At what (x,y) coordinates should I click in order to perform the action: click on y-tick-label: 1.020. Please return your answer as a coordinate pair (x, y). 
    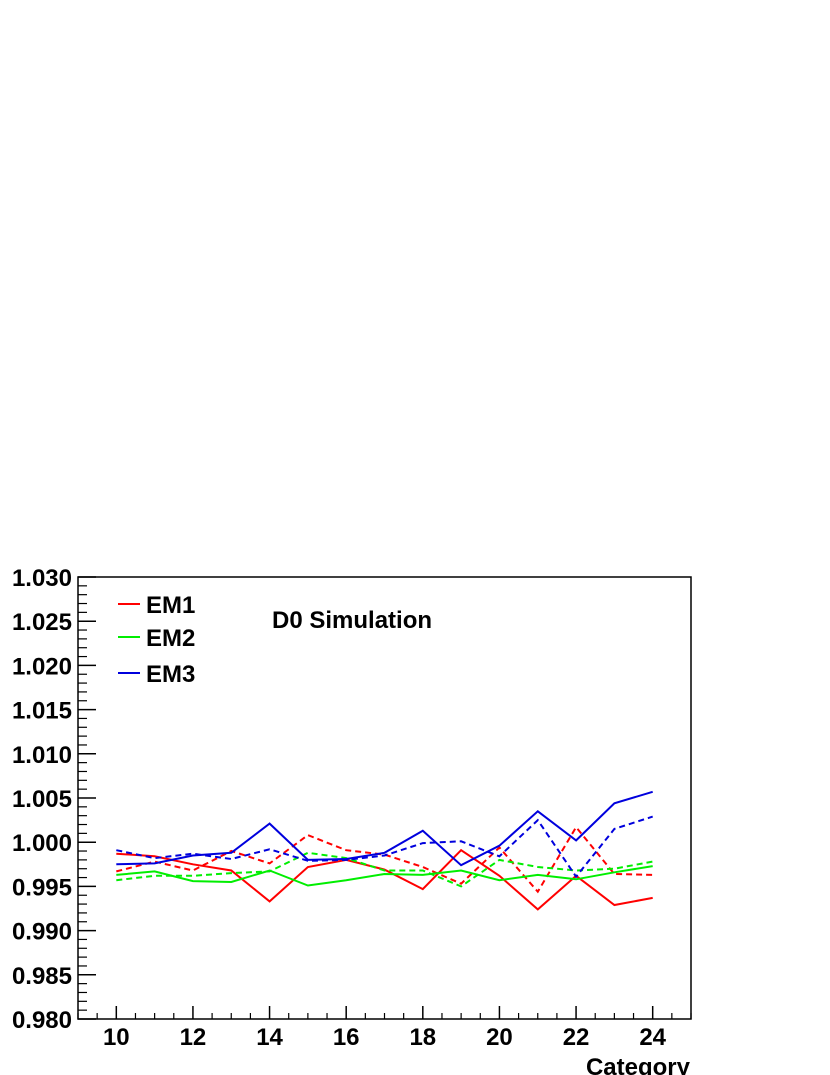
    Looking at the image, I should click on (42, 666).